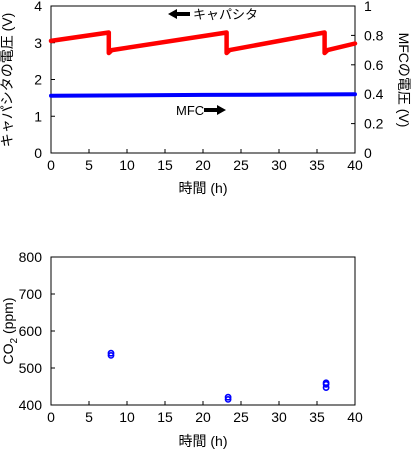 Image resolution: width=411 pixels, height=454 pixels. I want to click on co2-y-label-main: CO, so click(8, 353).